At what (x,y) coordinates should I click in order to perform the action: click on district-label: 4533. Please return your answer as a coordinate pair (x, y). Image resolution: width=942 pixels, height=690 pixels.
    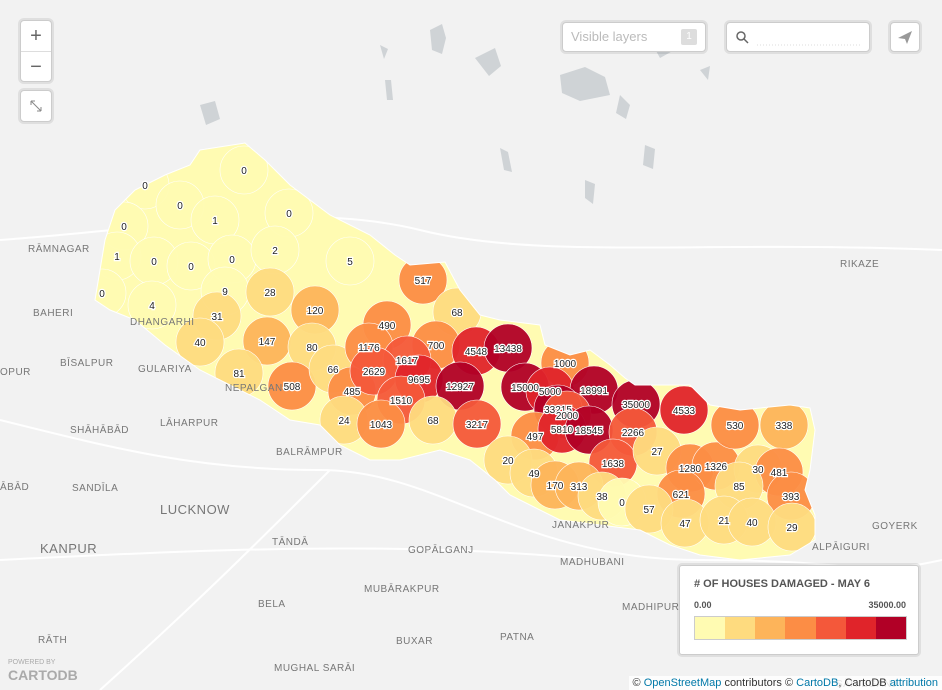
    Looking at the image, I should click on (684, 411).